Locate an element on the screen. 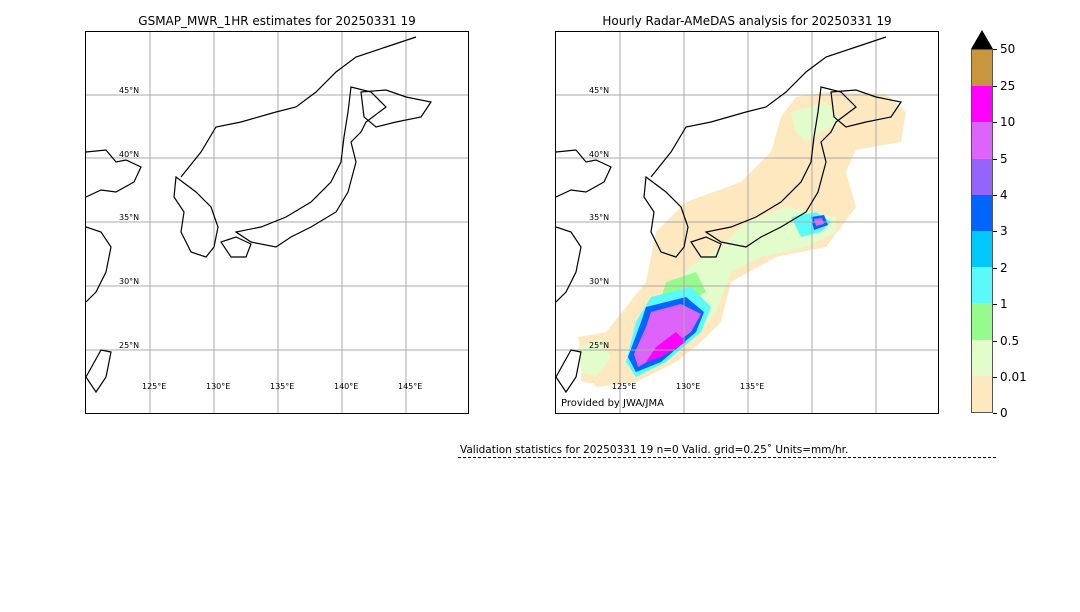 The image size is (1080, 612). left-panel-title: GSMAP_MWR_1HR estimates for 20250331 19 is located at coordinates (277, 21).